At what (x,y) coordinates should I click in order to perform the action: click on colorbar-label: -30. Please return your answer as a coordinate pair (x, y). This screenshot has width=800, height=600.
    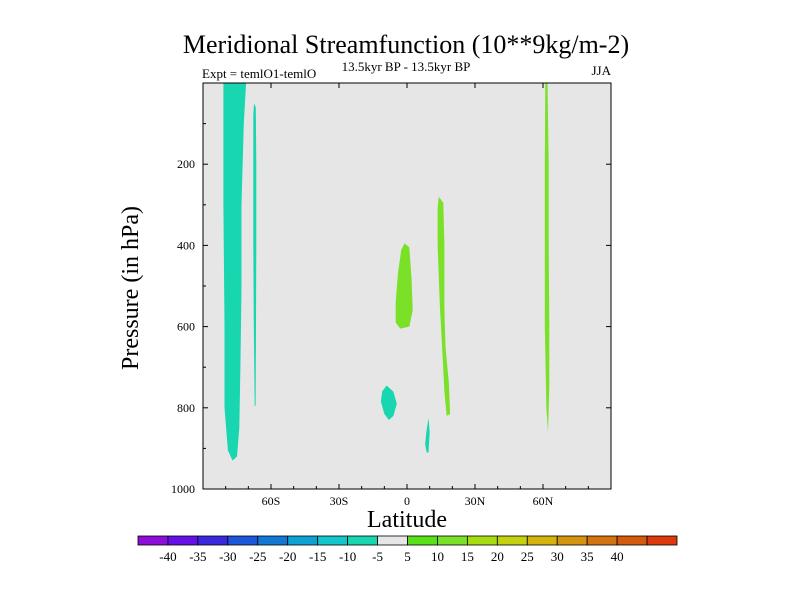
    Looking at the image, I should click on (227, 556).